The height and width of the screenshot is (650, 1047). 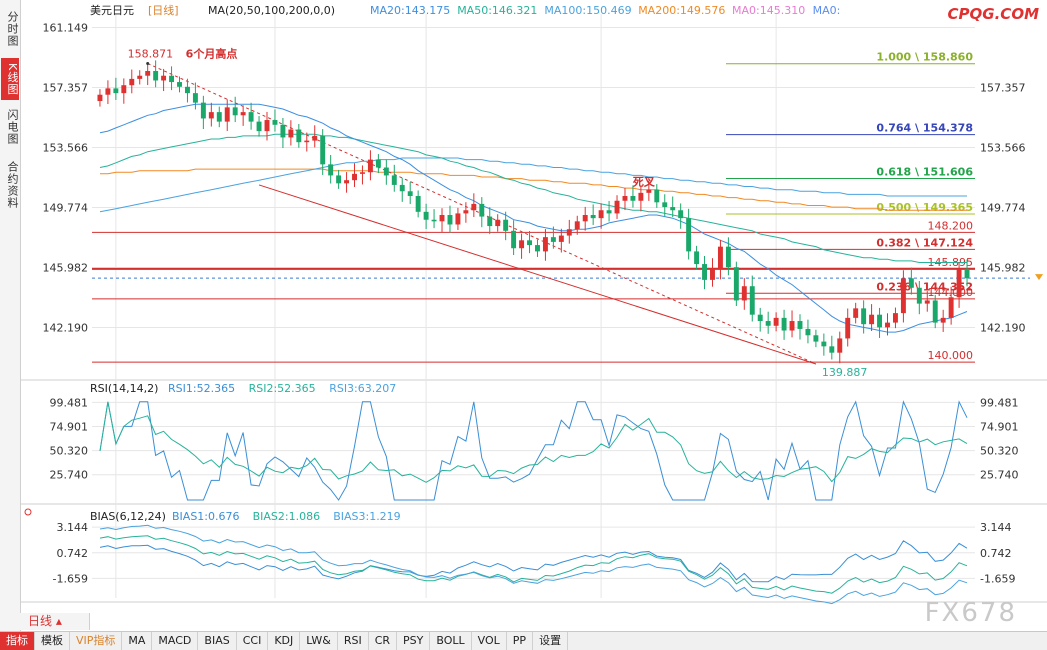 I want to click on header-ma-params: MA(20,50,100,200,0,0), so click(x=271, y=10).